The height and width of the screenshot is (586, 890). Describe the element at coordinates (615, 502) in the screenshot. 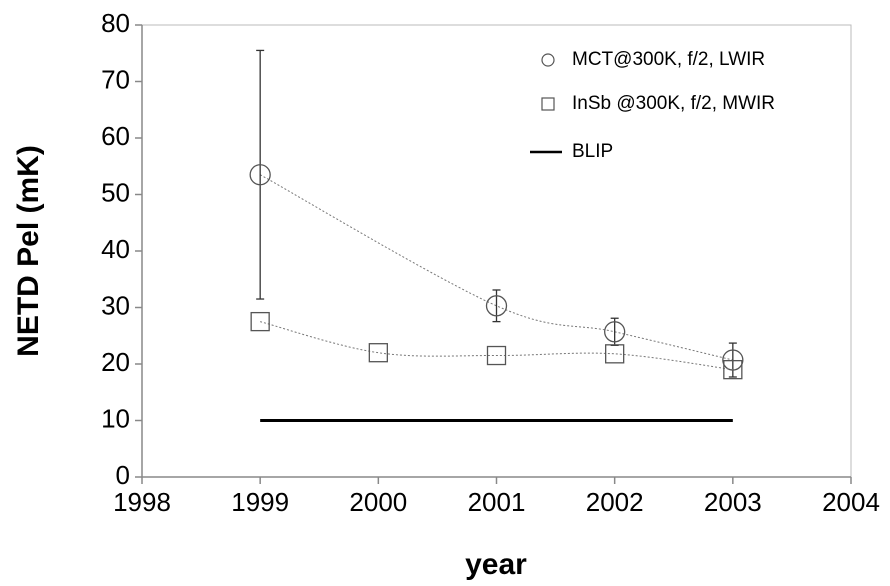

I see `x-tick-label: 2002` at that location.